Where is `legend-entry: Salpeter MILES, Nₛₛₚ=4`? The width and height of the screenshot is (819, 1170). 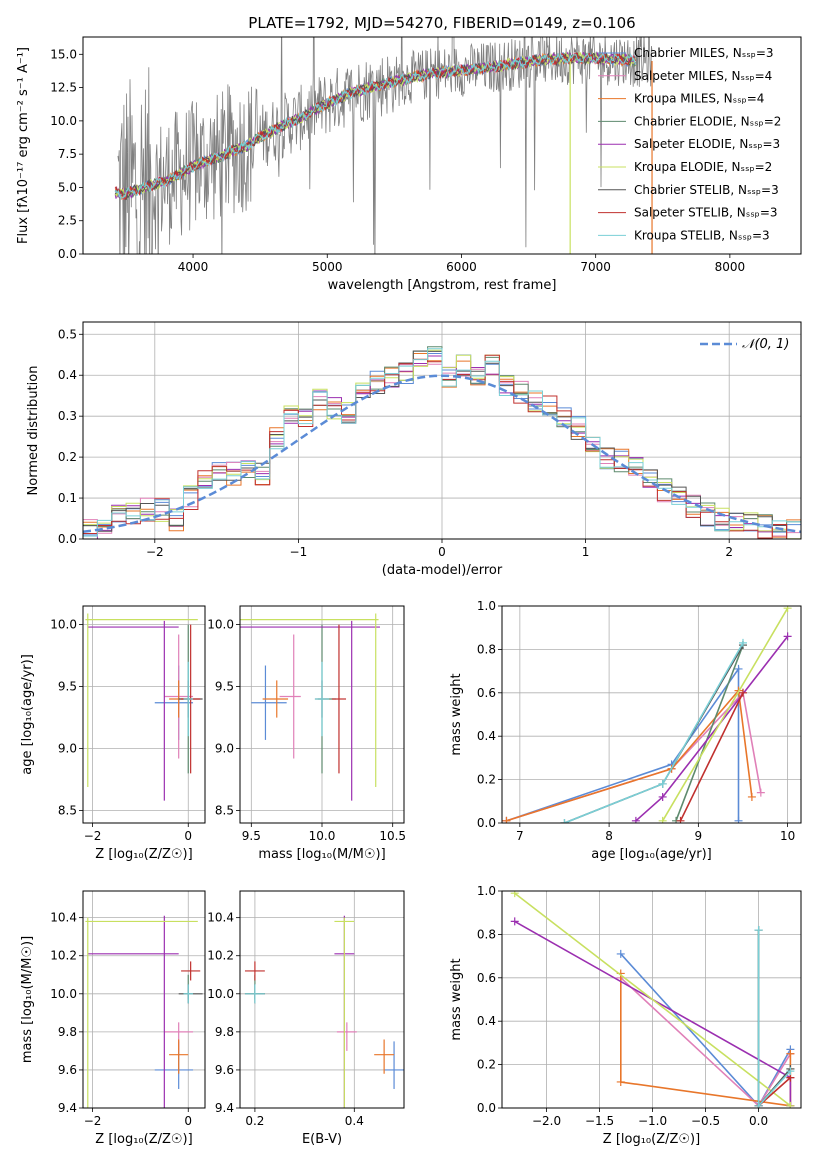
legend-entry: Salpeter MILES, Nₛₛₚ=4 is located at coordinates (703, 76).